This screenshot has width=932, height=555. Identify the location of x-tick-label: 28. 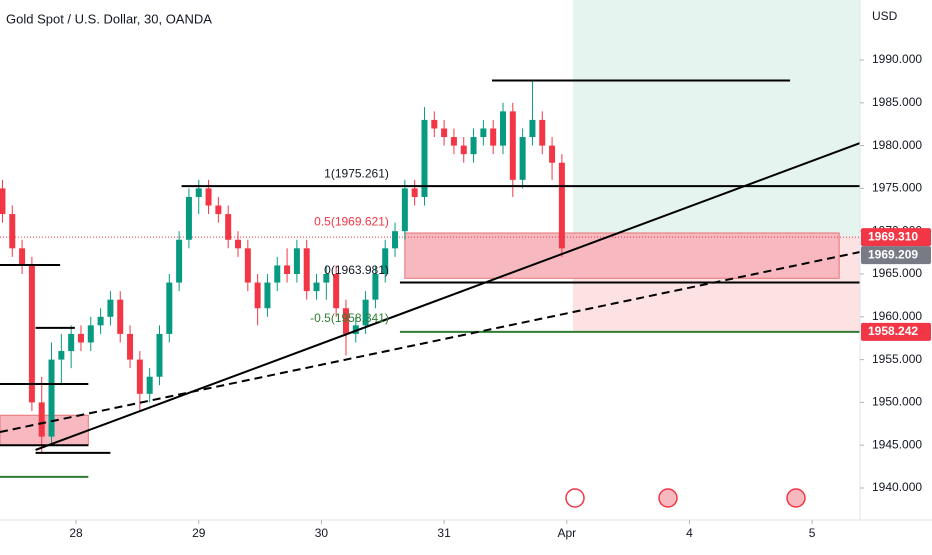
(76, 533).